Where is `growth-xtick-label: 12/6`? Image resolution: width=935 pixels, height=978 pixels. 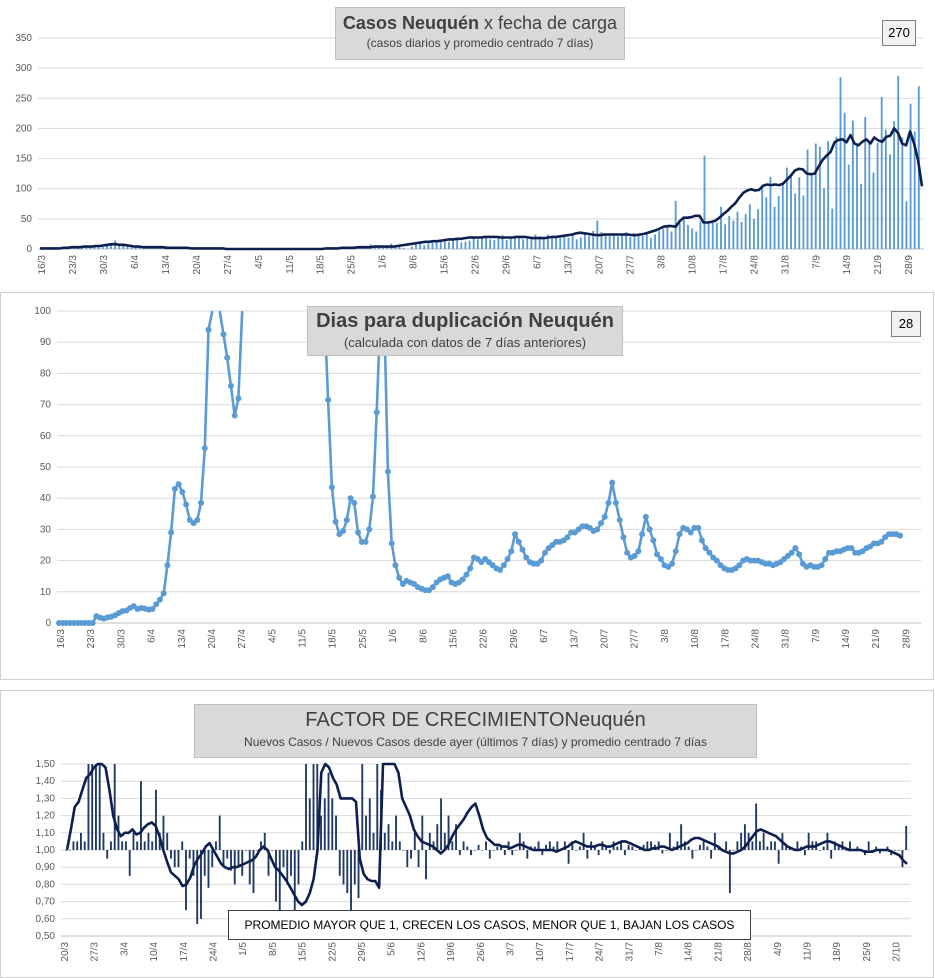 growth-xtick-label: 12/6 is located at coordinates (421, 952).